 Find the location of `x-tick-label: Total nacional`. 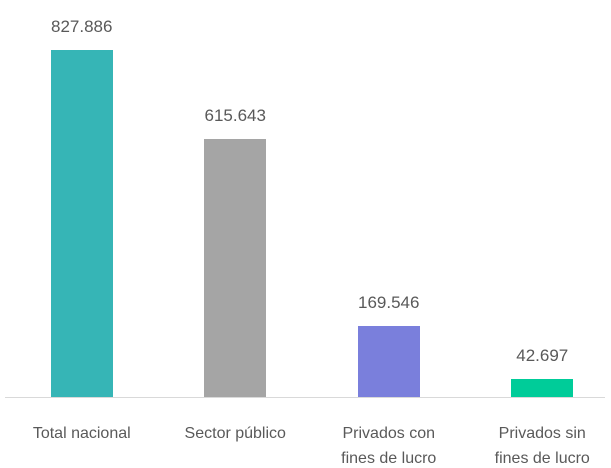

x-tick-label: Total nacional is located at coordinates (81, 433).